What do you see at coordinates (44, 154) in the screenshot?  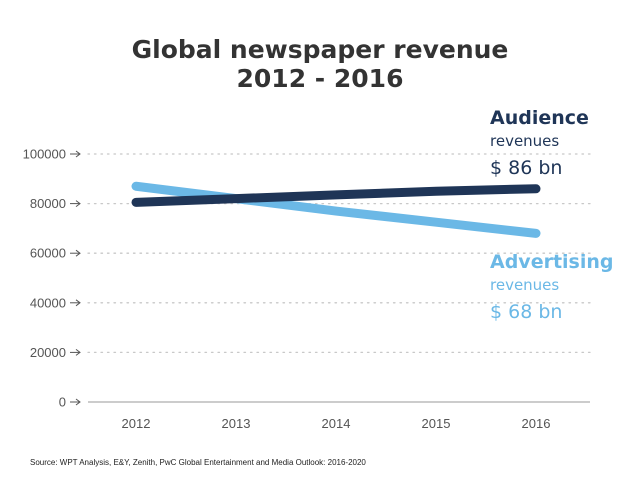 I see `y-tick-label: 100000` at bounding box center [44, 154].